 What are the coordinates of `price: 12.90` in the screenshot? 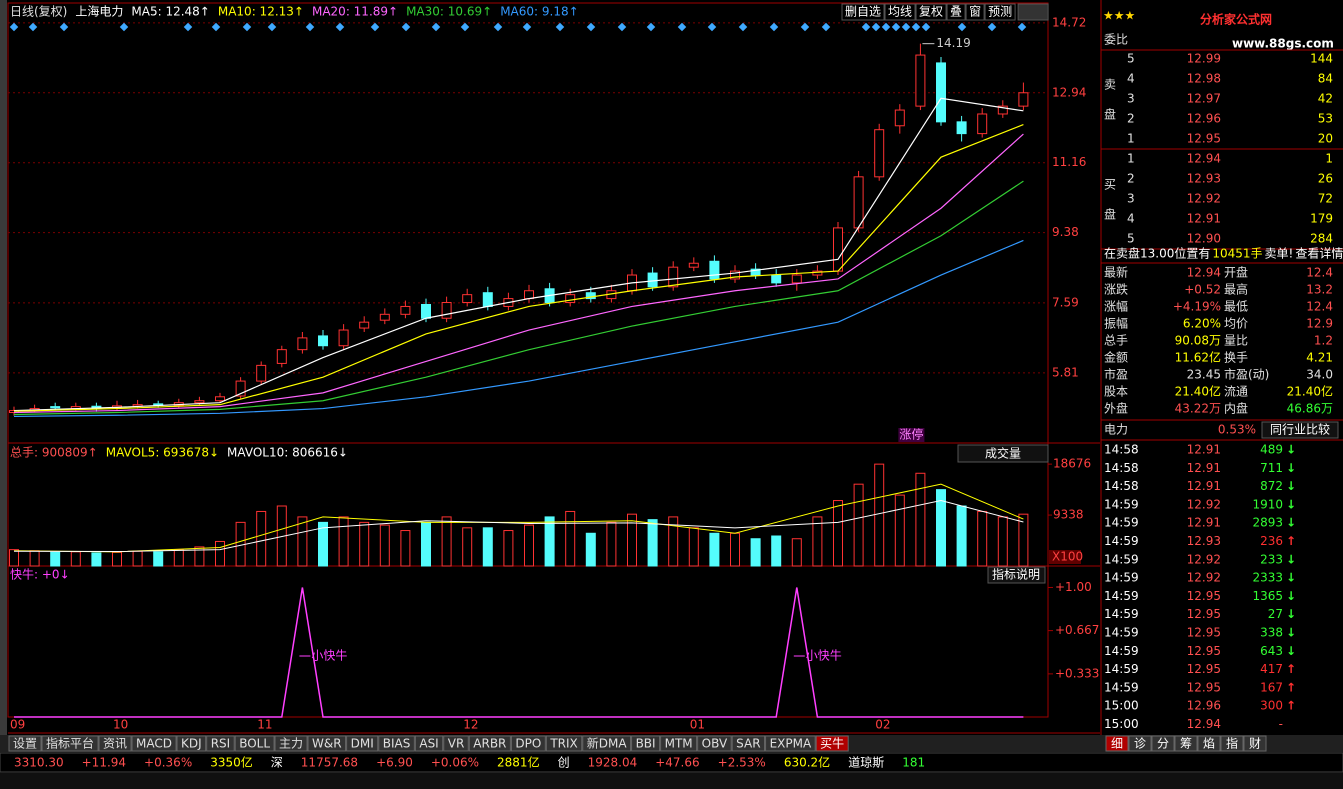 It's located at (1204, 239).